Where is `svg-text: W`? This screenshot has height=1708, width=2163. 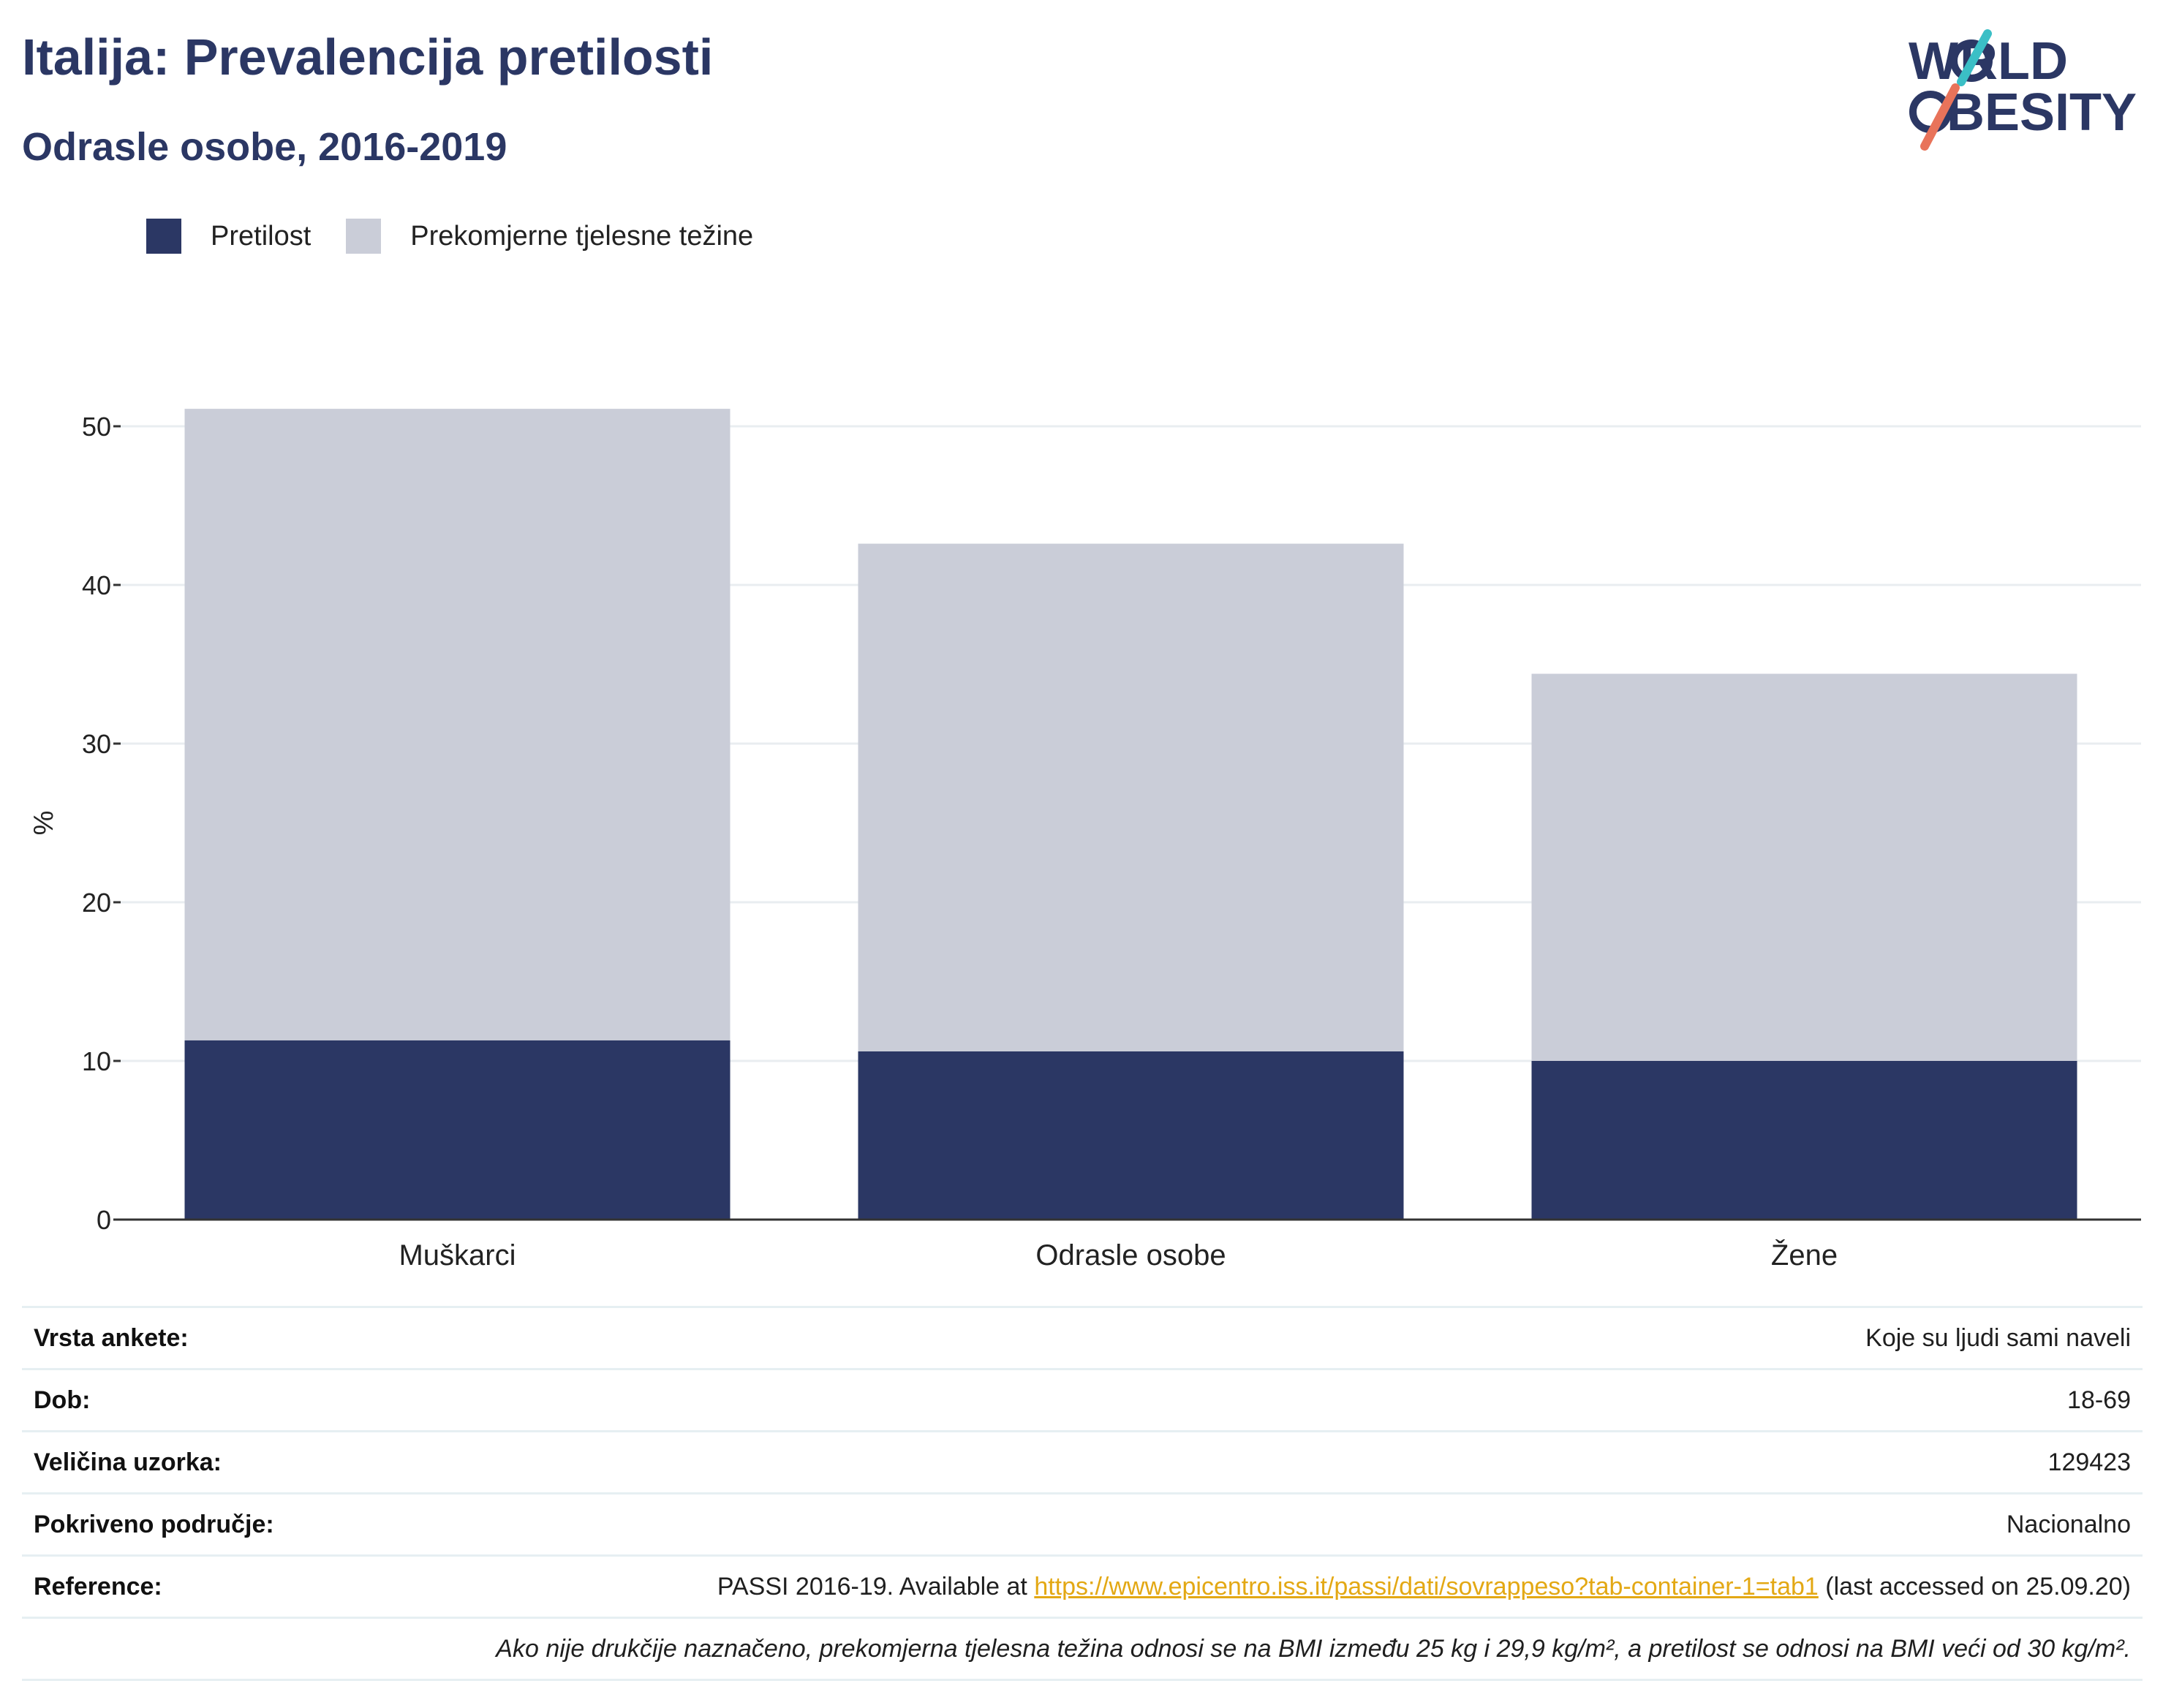
svg-text: W is located at coordinates (1934, 61).